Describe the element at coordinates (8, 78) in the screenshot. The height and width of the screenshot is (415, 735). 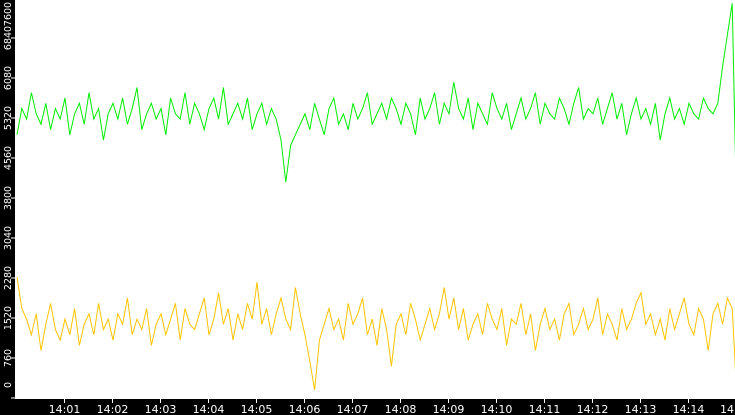
I see `y-tick-label: 6080` at that location.